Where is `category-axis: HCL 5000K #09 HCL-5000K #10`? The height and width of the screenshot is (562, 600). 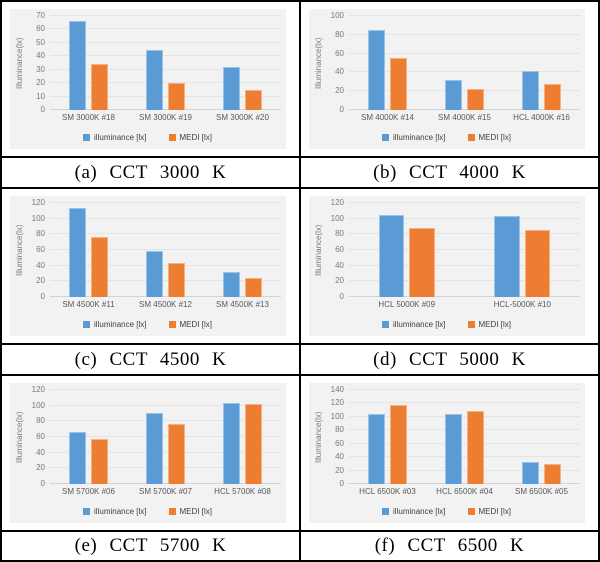
category-axis: HCL 5000K #09 HCL-5000K #10 is located at coordinates (446, 306).